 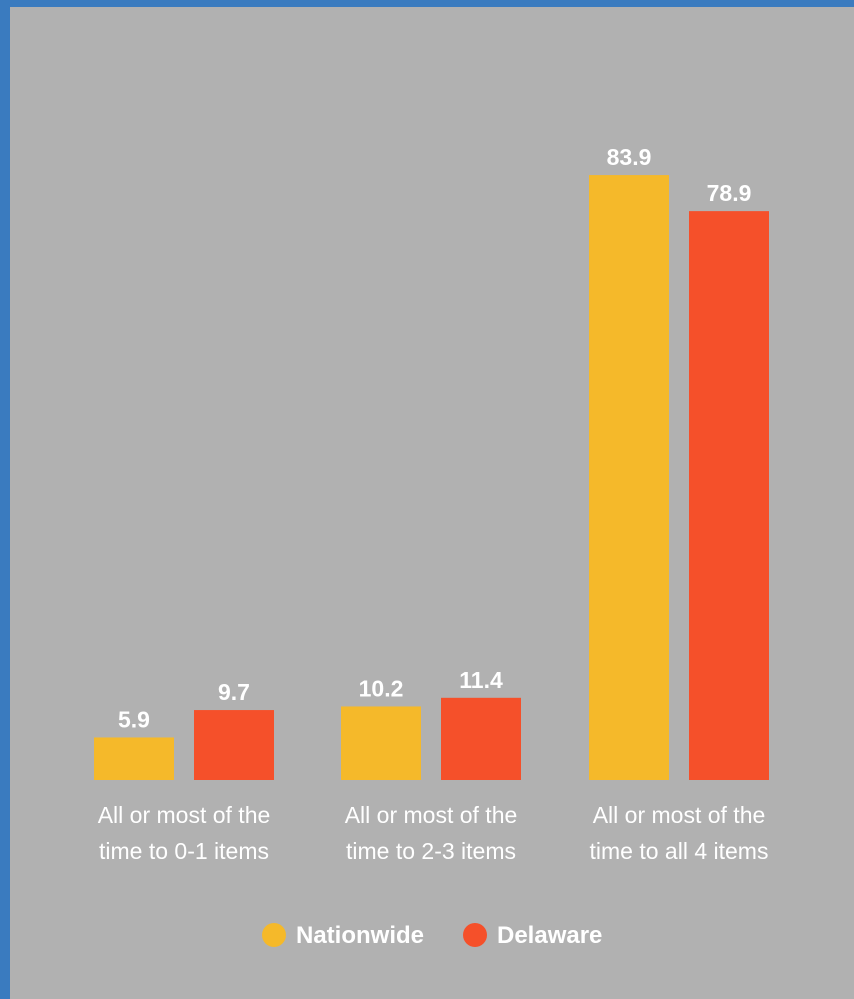 What do you see at coordinates (274, 935) in the screenshot?
I see `legend-swatch-nationwide` at bounding box center [274, 935].